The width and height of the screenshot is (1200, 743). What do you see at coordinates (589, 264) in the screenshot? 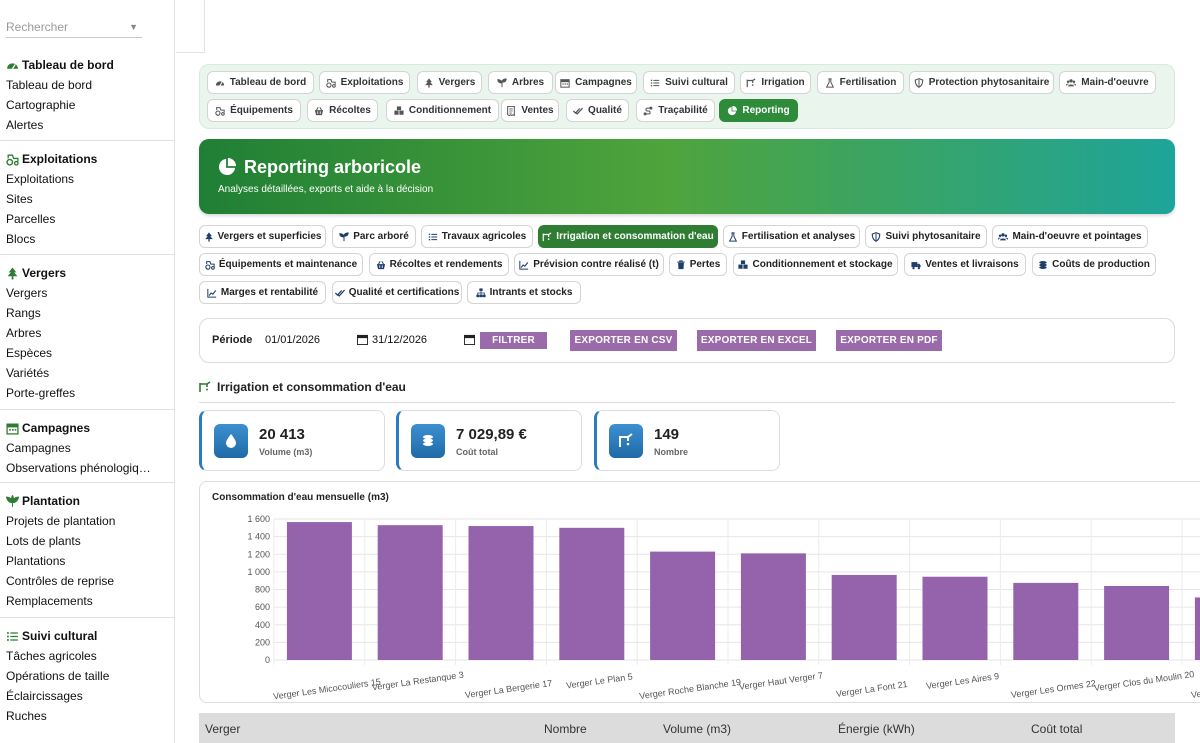
I see `report-tab: Prévision contre réalisé (t)` at bounding box center [589, 264].